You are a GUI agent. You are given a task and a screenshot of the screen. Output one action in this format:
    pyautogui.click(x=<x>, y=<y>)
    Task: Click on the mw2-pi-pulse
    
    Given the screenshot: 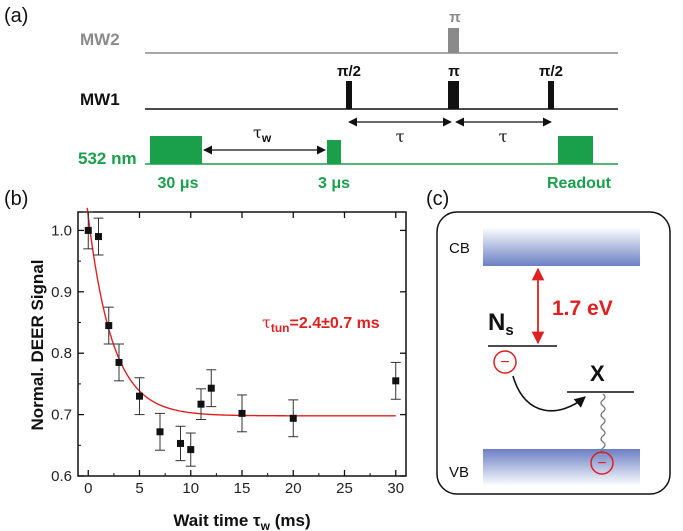 What is the action you would take?
    pyautogui.click(x=453, y=40)
    